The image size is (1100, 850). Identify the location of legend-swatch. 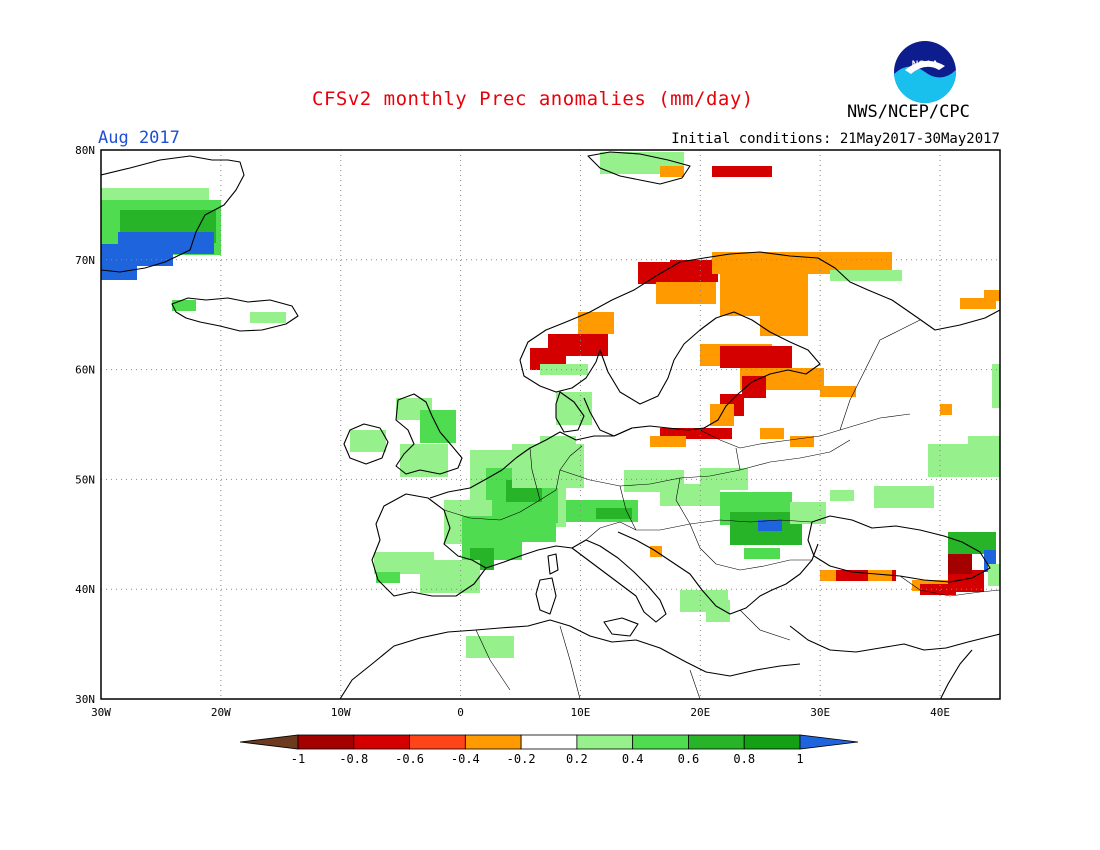
(493, 742).